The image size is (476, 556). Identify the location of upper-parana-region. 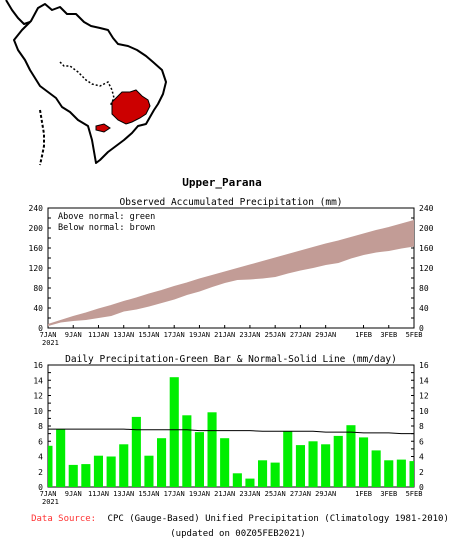
(131, 107).